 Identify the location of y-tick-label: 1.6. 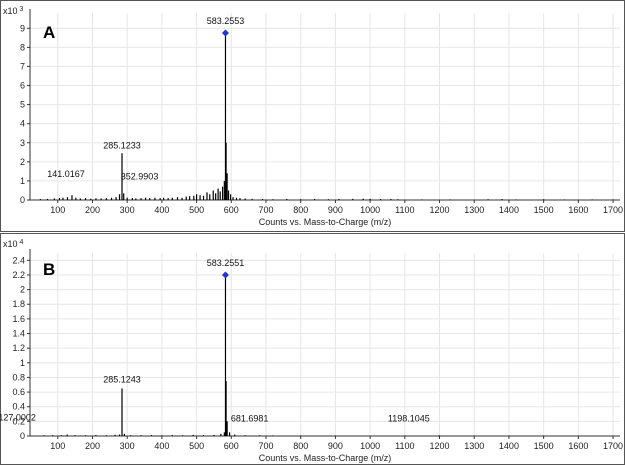
(18, 319).